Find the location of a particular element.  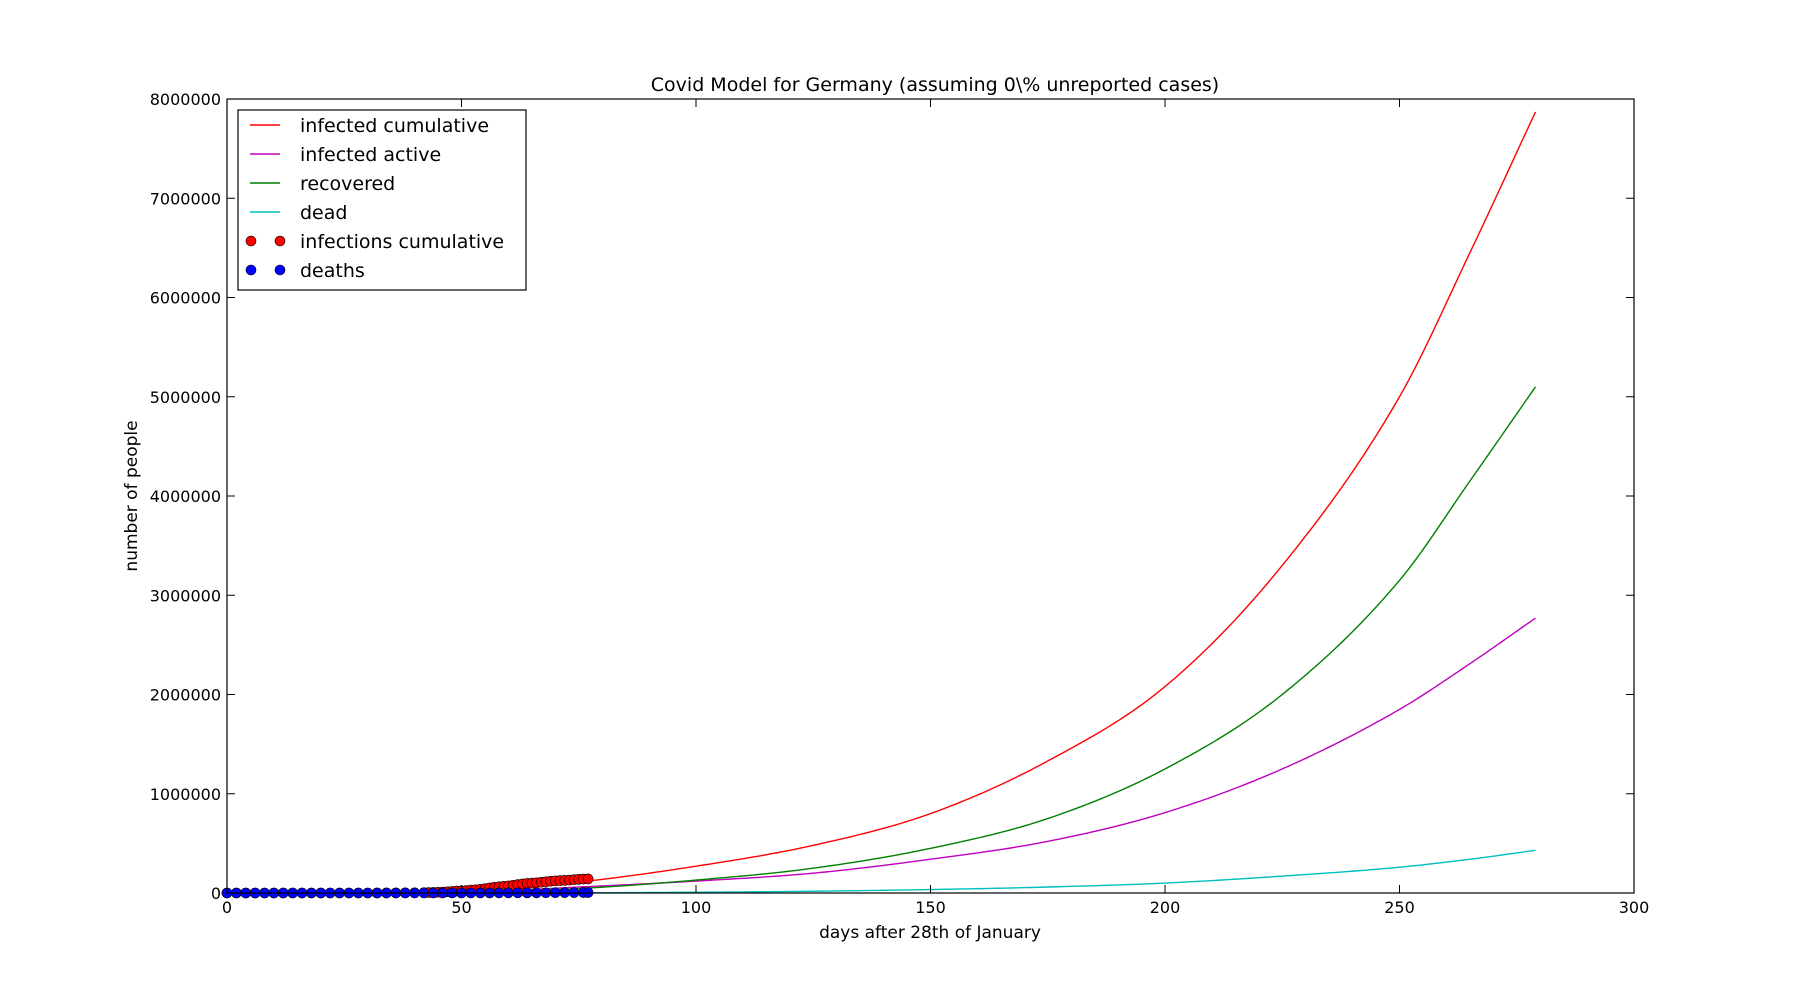

y-tick-label: 4000000 is located at coordinates (185, 496).